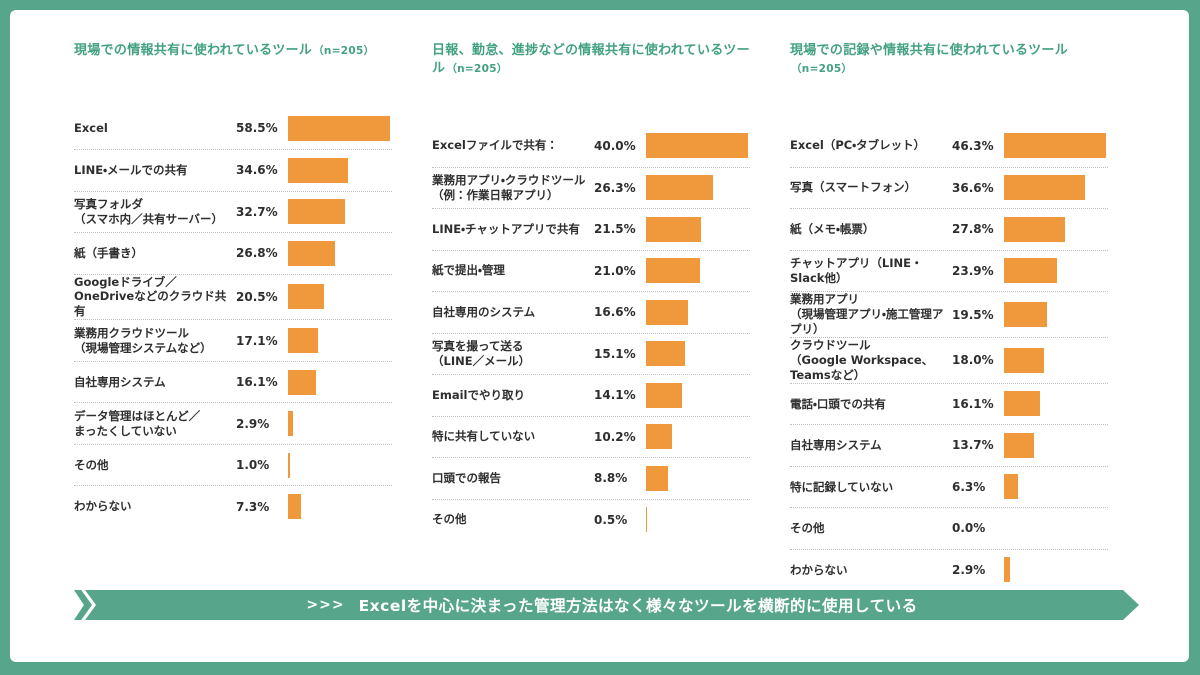  Describe the element at coordinates (325, 605) in the screenshot. I see `chevrons-icon: >>>` at that location.